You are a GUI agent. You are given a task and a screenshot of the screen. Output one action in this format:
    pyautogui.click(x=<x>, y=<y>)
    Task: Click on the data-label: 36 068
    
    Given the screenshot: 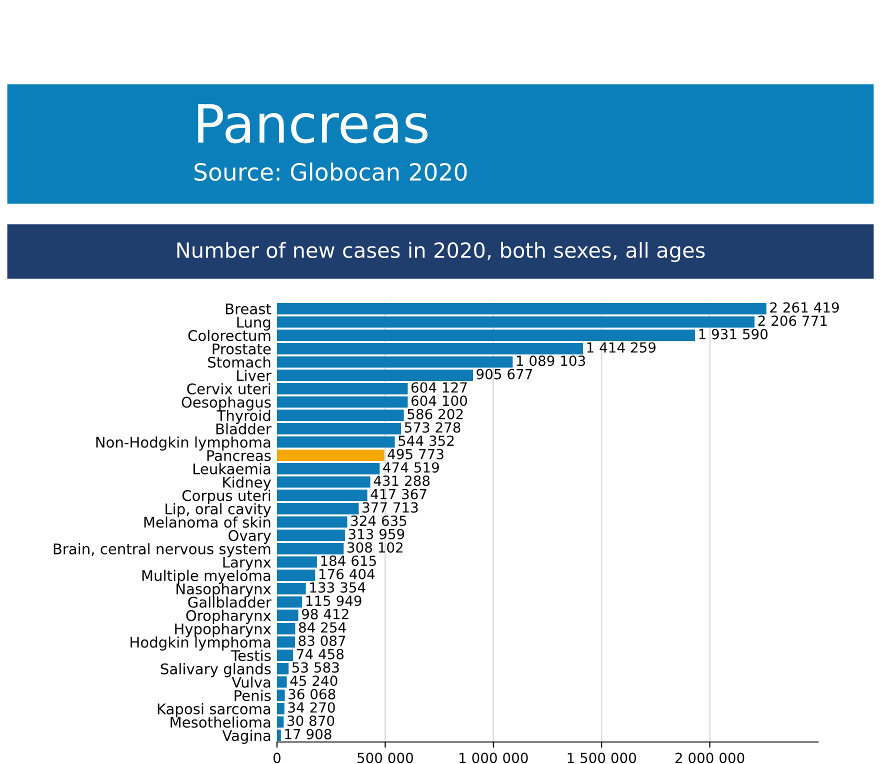 What is the action you would take?
    pyautogui.click(x=312, y=694)
    